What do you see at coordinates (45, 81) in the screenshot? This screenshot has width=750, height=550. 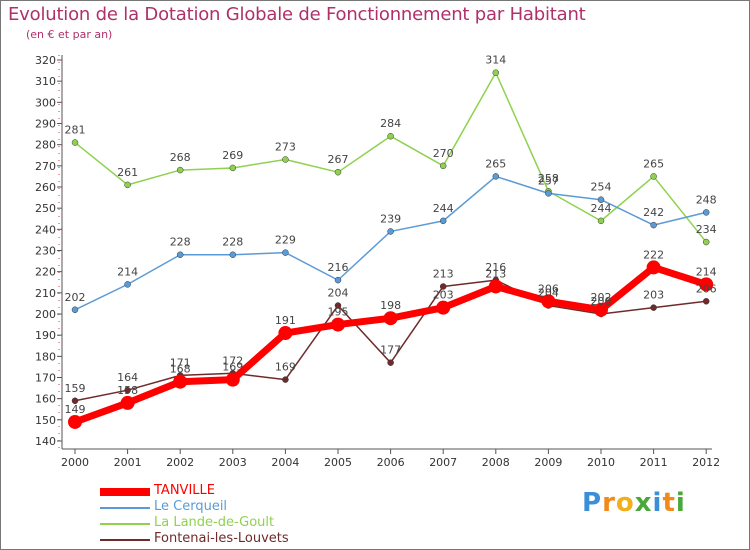 I see `y-tick-label: 310` at bounding box center [45, 81].